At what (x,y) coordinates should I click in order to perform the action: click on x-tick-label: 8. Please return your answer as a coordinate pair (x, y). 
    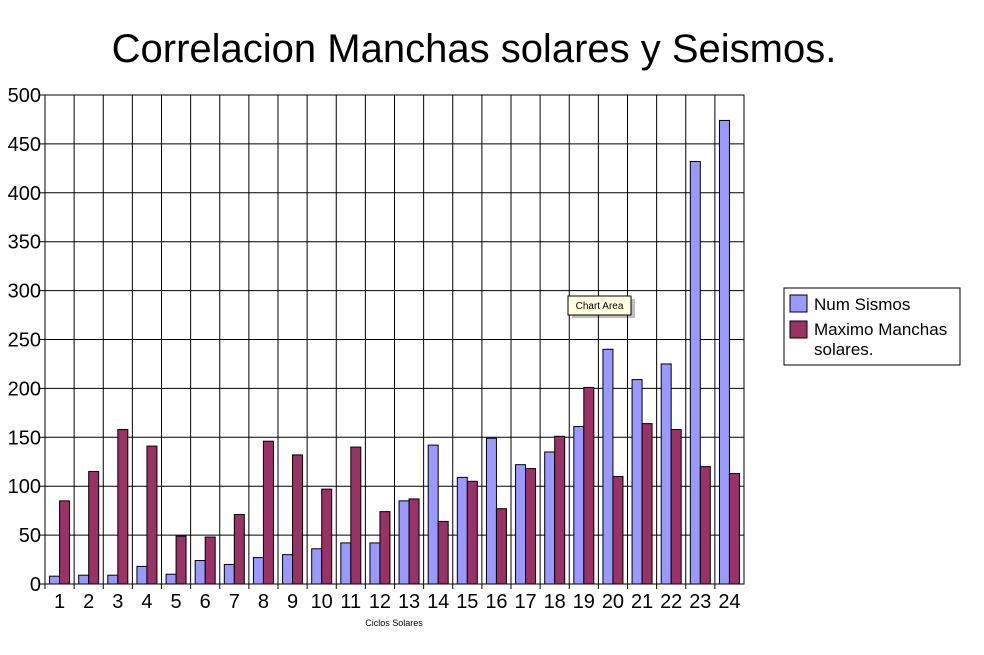
    Looking at the image, I should click on (263, 602).